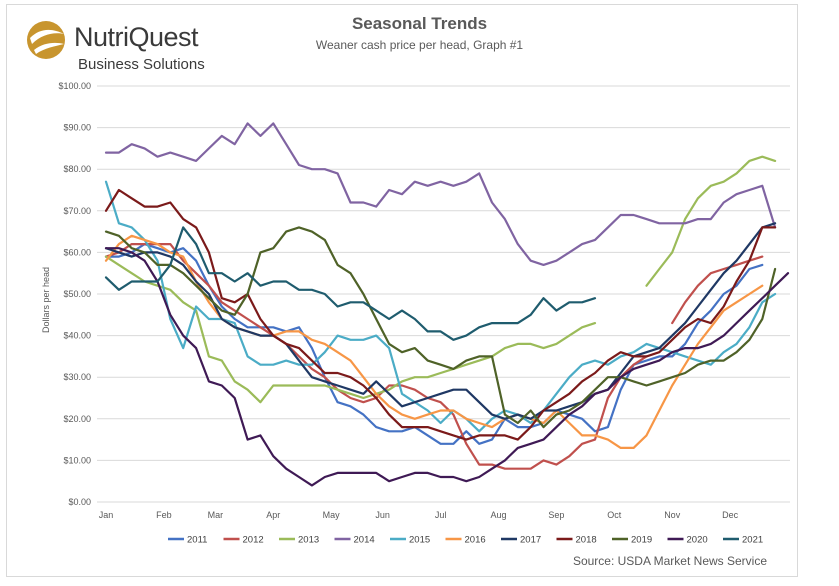  I want to click on y-tick-label: $40.00, so click(77, 336).